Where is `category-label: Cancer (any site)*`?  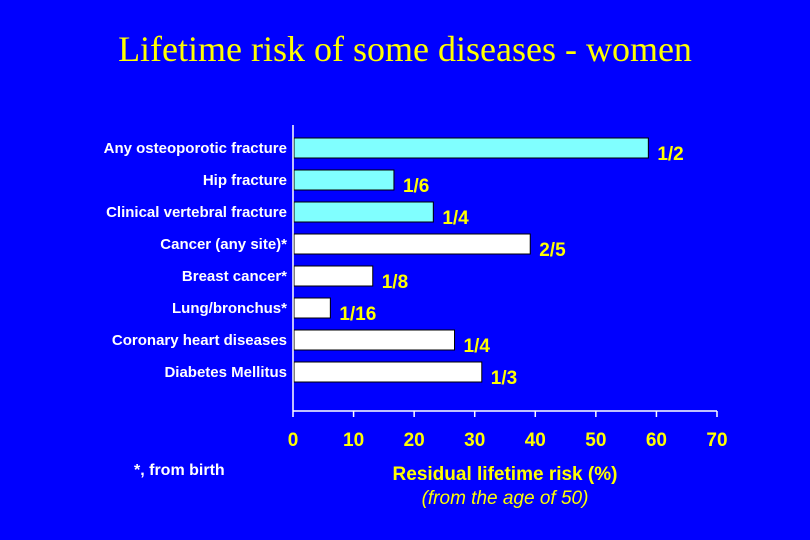 category-label: Cancer (any site)* is located at coordinates (223, 244).